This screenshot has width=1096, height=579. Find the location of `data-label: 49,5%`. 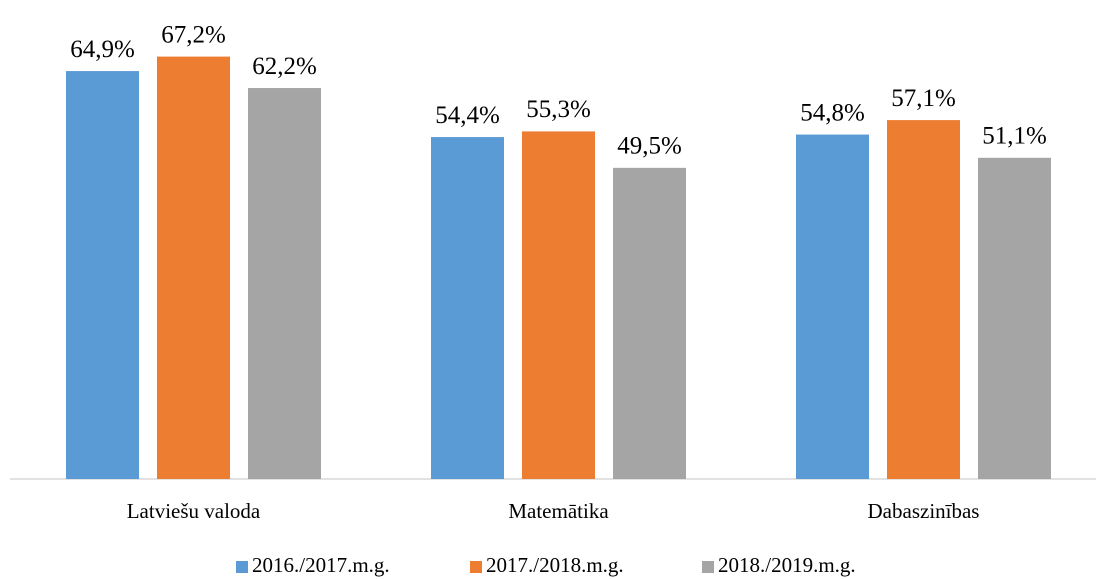

data-label: 49,5% is located at coordinates (649, 146).